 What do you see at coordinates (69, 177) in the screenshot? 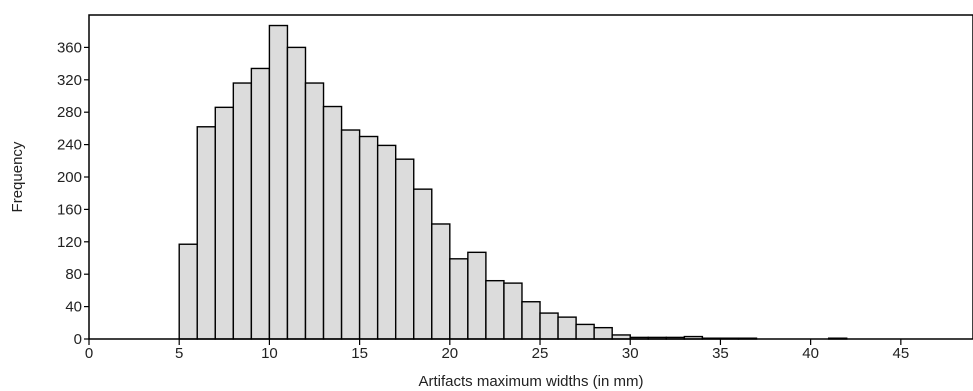
I see `y-tick-label: 200` at bounding box center [69, 177].